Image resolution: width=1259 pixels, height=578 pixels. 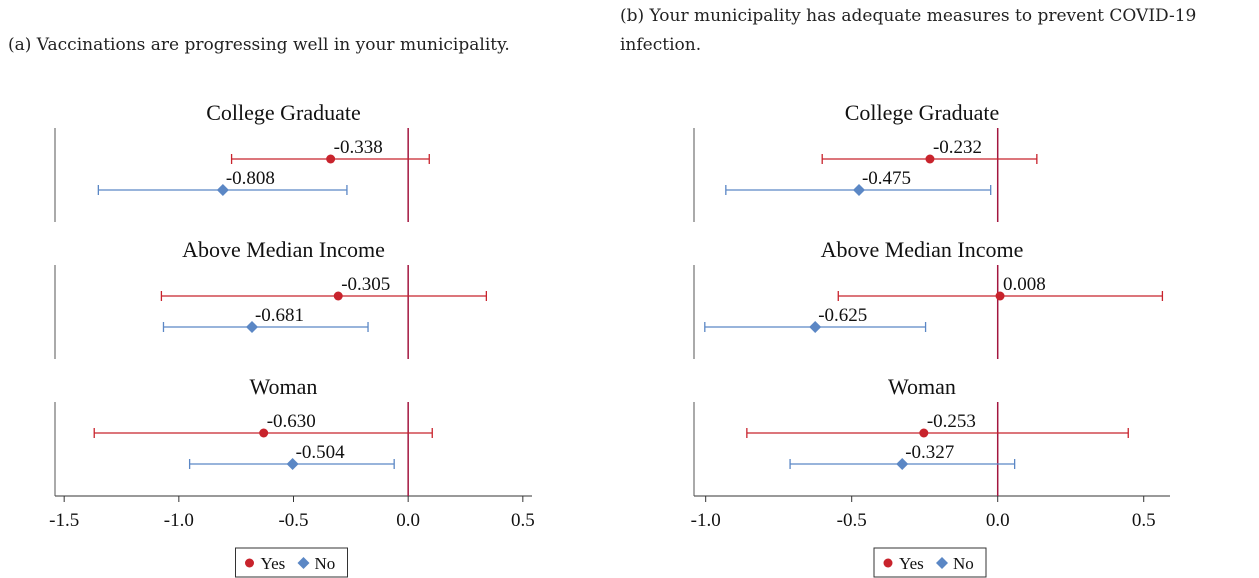 What do you see at coordinates (842, 315) in the screenshot?
I see `data-label: -0.625` at bounding box center [842, 315].